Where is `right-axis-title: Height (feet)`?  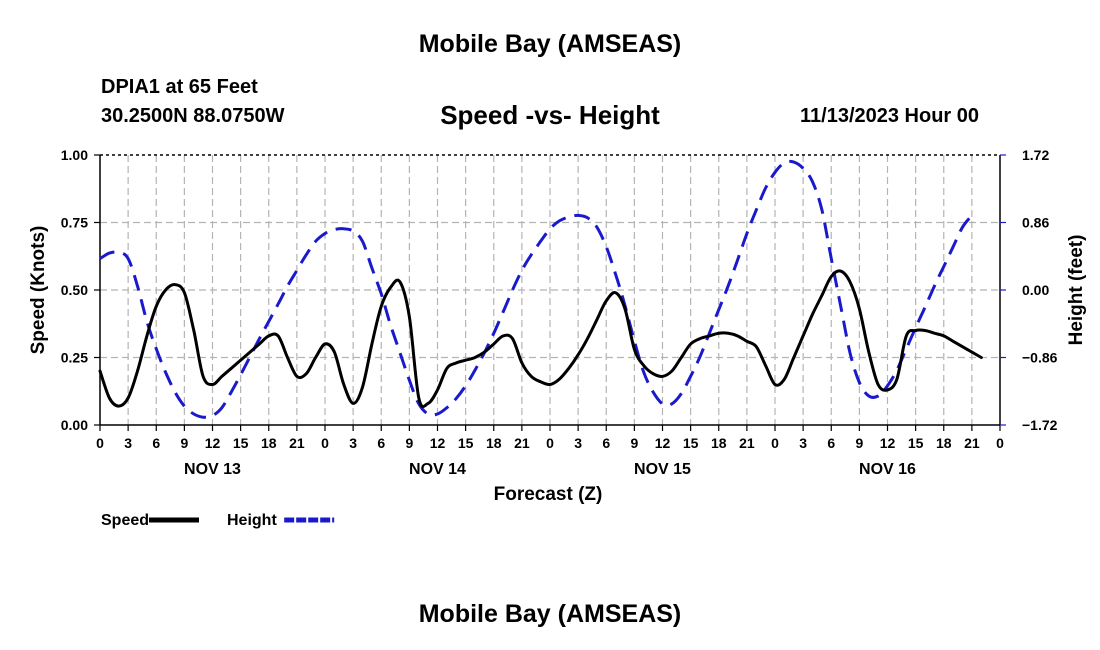
right-axis-title: Height (feet) is located at coordinates (1076, 290).